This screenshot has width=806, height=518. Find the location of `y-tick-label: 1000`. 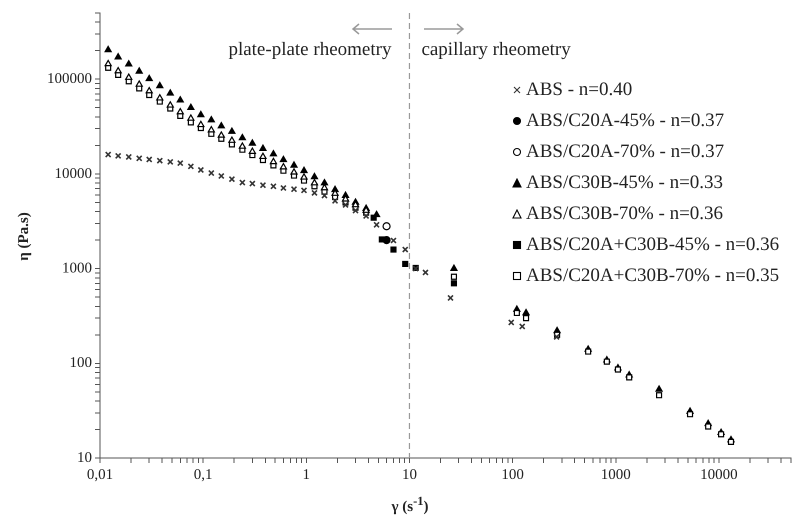

y-tick-label: 1000 is located at coordinates (77, 268).